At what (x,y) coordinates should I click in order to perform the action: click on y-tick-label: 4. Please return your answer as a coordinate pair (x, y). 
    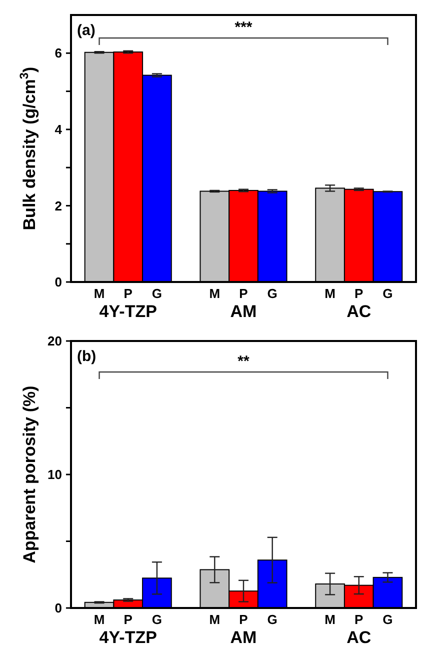
    Looking at the image, I should click on (58, 129).